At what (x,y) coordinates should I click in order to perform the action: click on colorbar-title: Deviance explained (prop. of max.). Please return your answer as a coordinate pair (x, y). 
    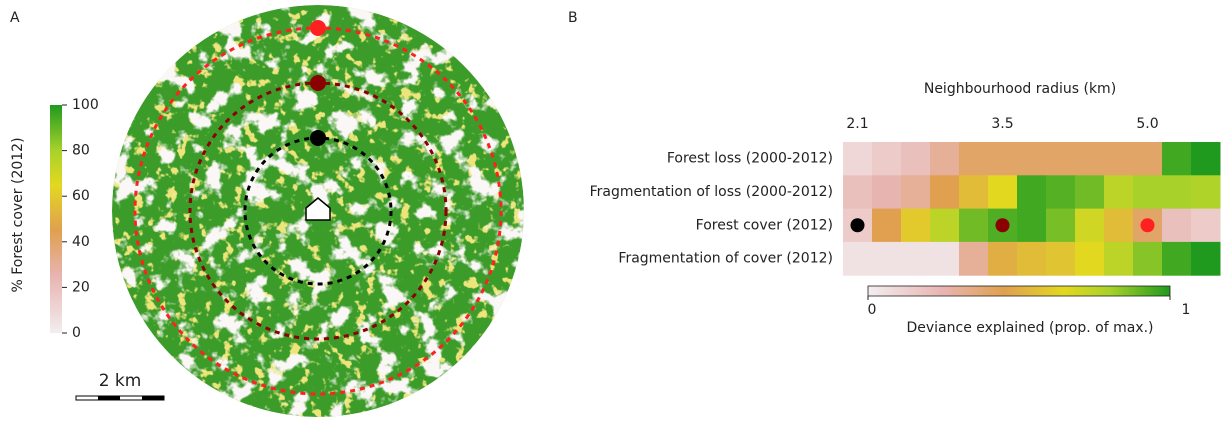
    Looking at the image, I should click on (1029, 328).